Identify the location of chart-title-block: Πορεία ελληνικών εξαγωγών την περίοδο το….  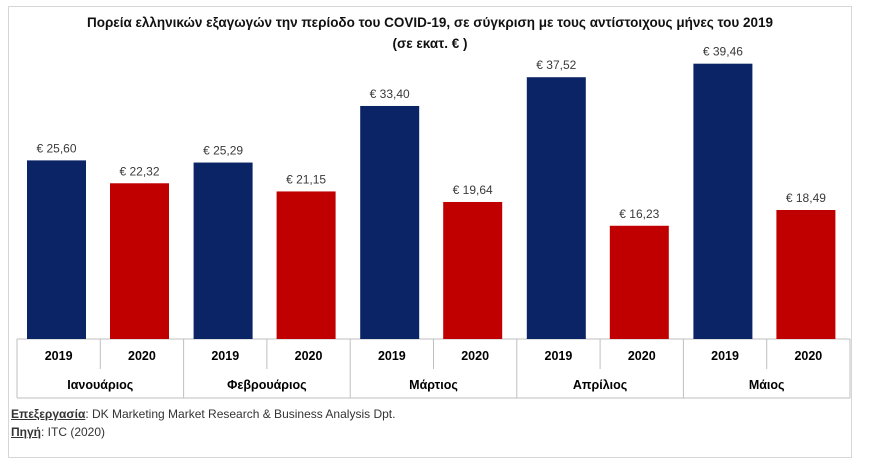
(430, 33).